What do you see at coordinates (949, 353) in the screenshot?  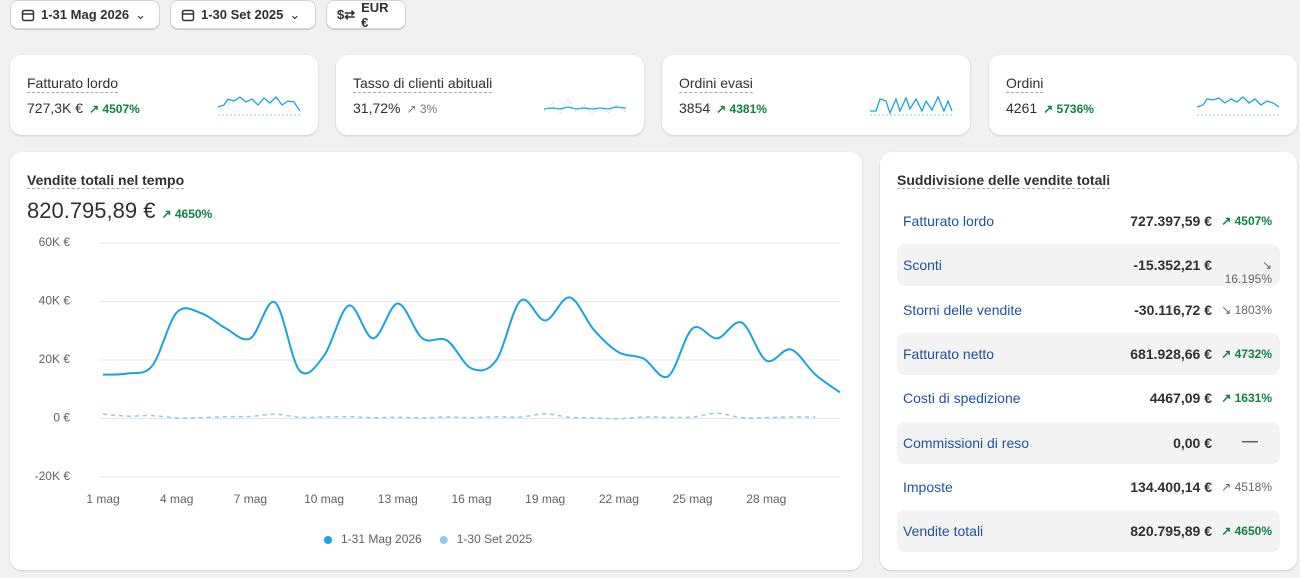 I see `row-name: Fatturato netto` at bounding box center [949, 353].